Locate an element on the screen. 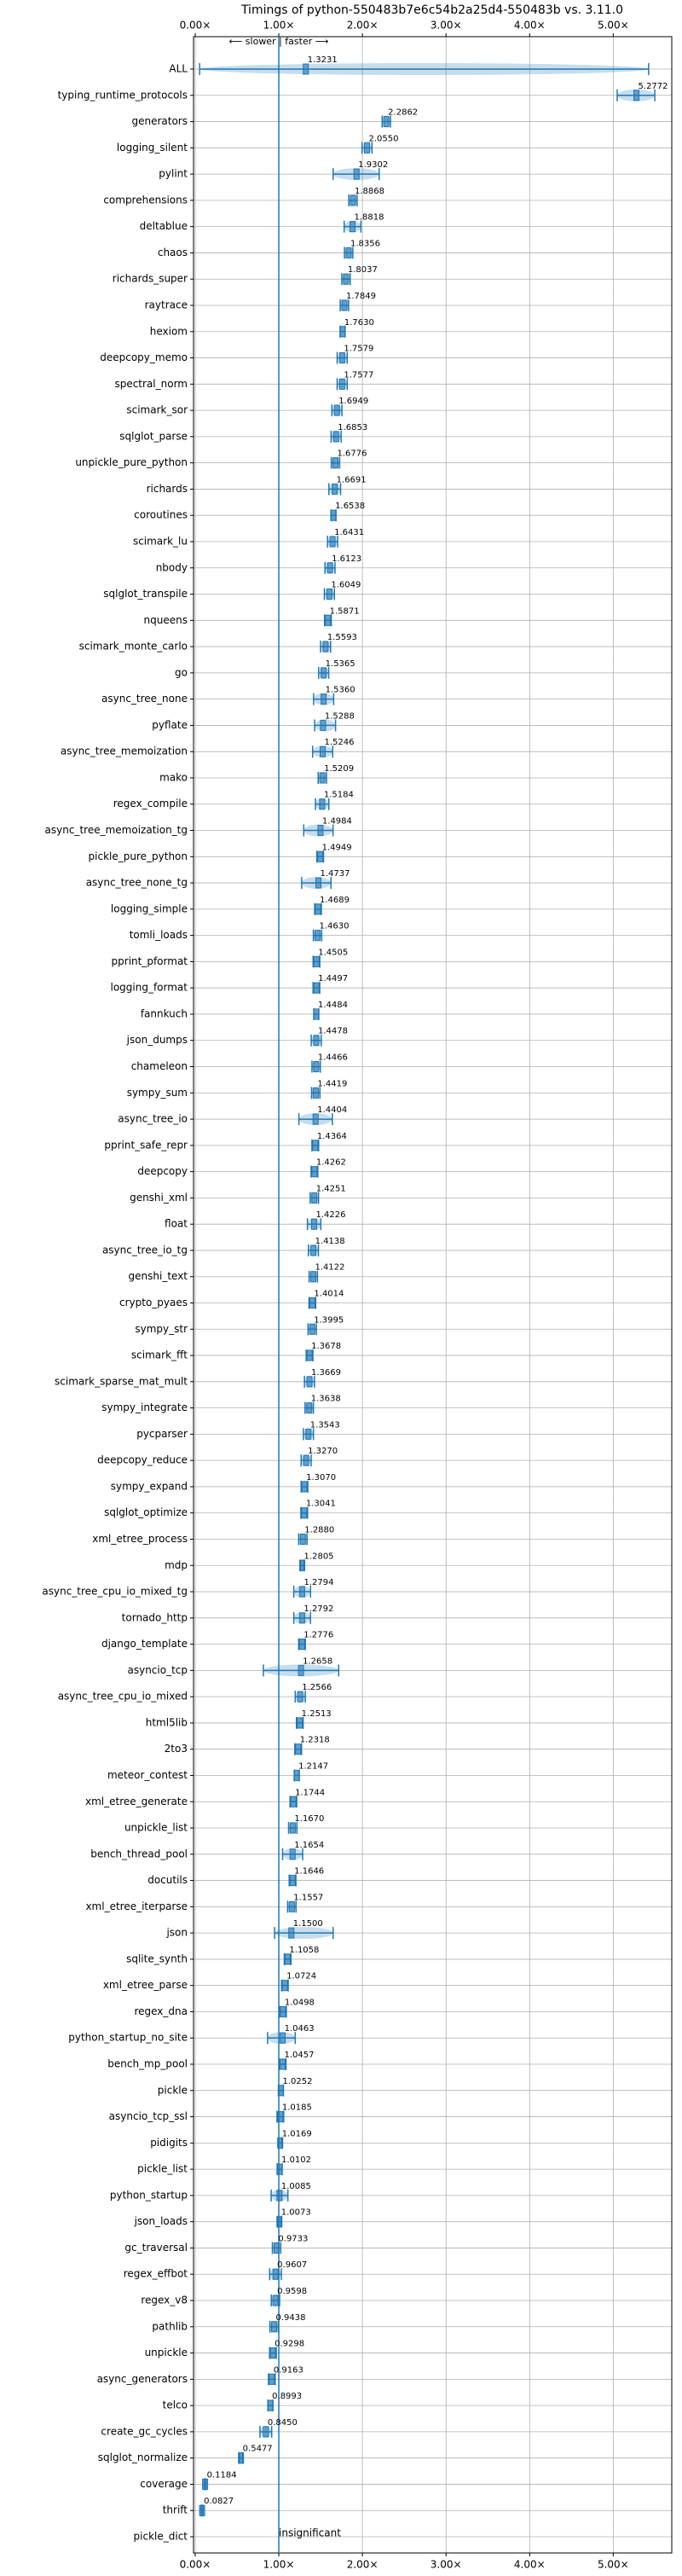 The image size is (682, 2576). category-label: deepcopy_memo is located at coordinates (144, 357).